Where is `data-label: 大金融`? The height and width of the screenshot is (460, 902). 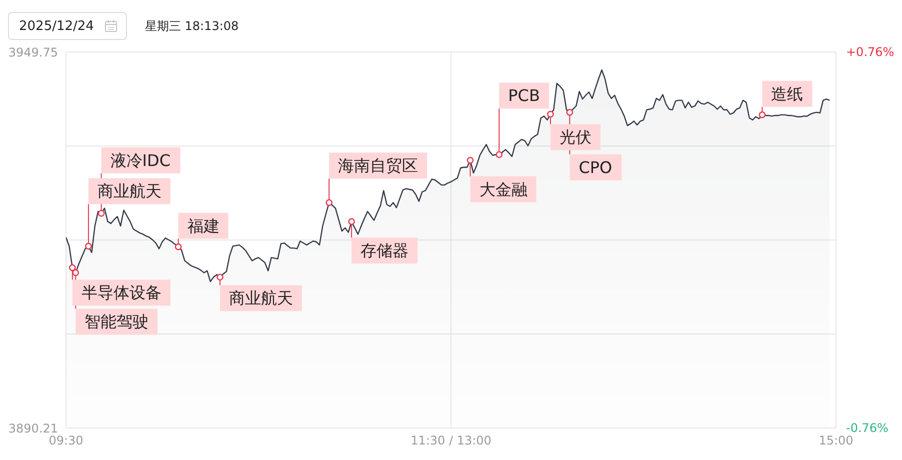 data-label: 大金融 is located at coordinates (503, 189).